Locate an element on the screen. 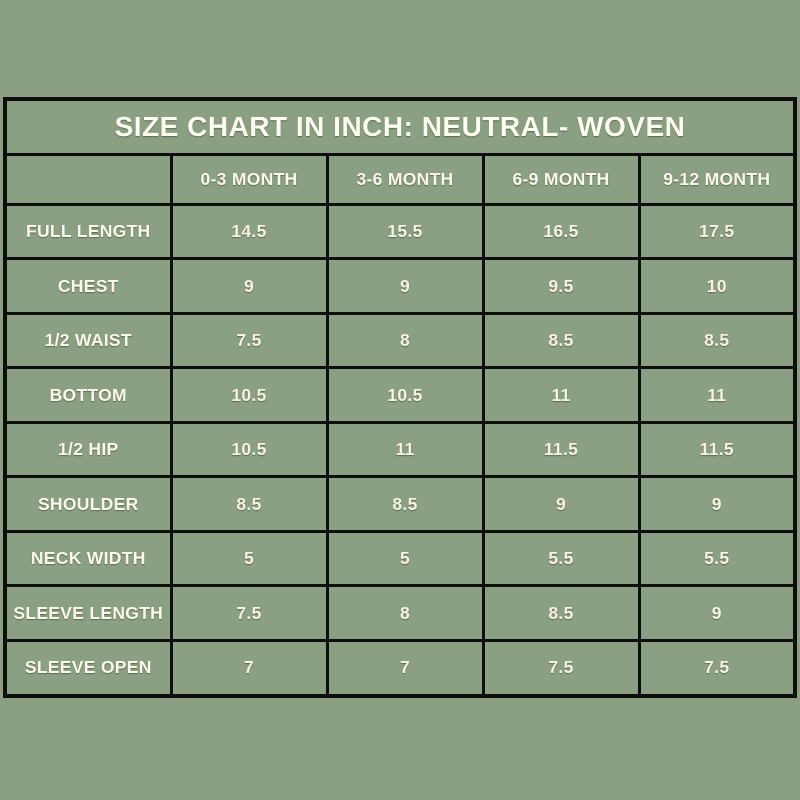 The image size is (800, 800). row-label-neck-width: NECK WIDTH is located at coordinates (88, 558).